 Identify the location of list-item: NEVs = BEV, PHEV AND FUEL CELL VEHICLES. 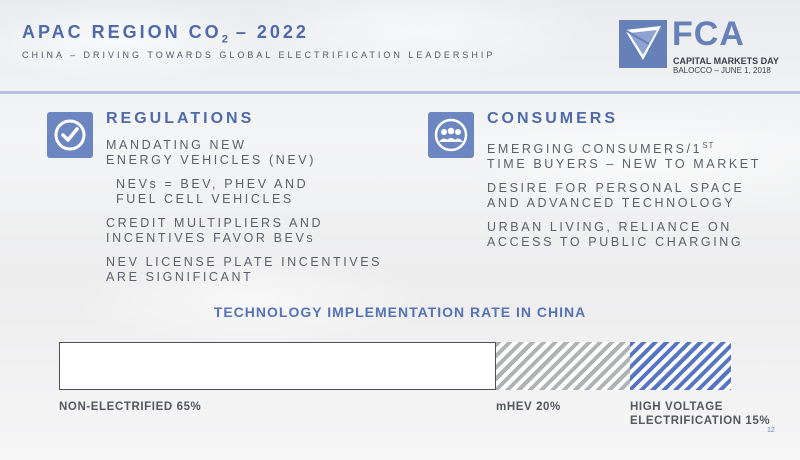
(212, 191).